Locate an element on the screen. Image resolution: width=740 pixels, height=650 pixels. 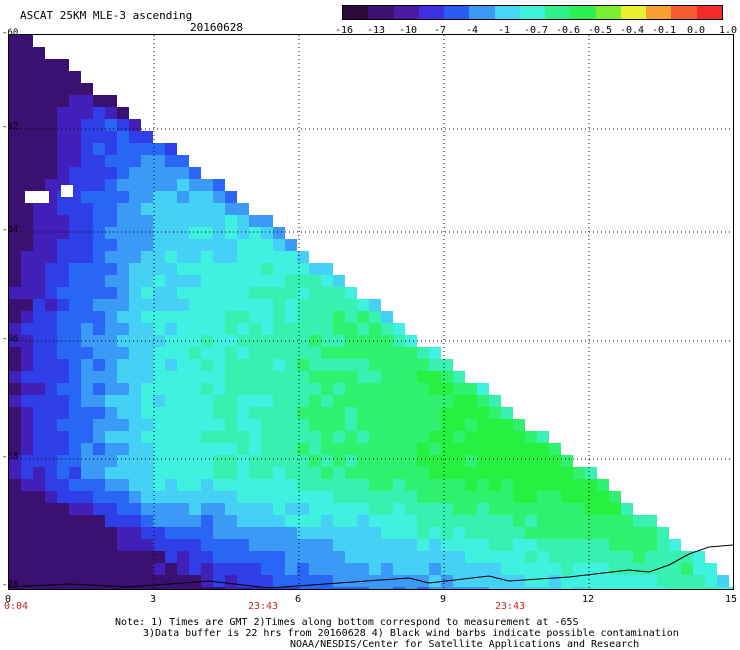
lon-label: 0 is located at coordinates (8, 599).